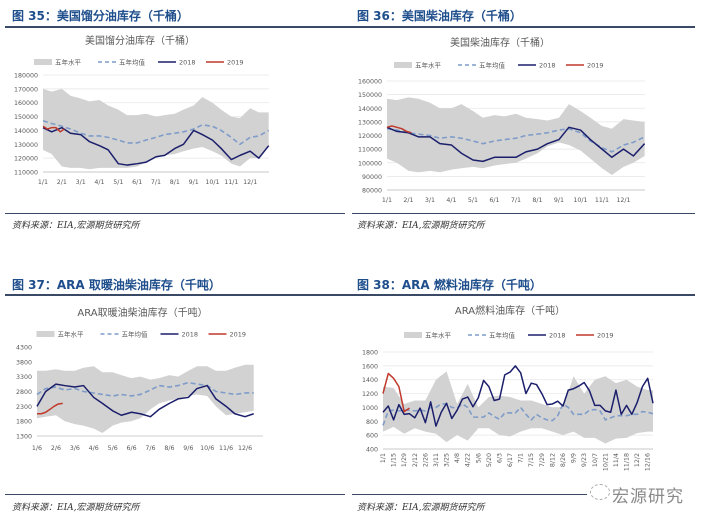 Image resolution: width=713 pixels, height=527 pixels. What do you see at coordinates (425, 460) in the screenshot?
I see `x-tick-label: 2/26` at bounding box center [425, 460].